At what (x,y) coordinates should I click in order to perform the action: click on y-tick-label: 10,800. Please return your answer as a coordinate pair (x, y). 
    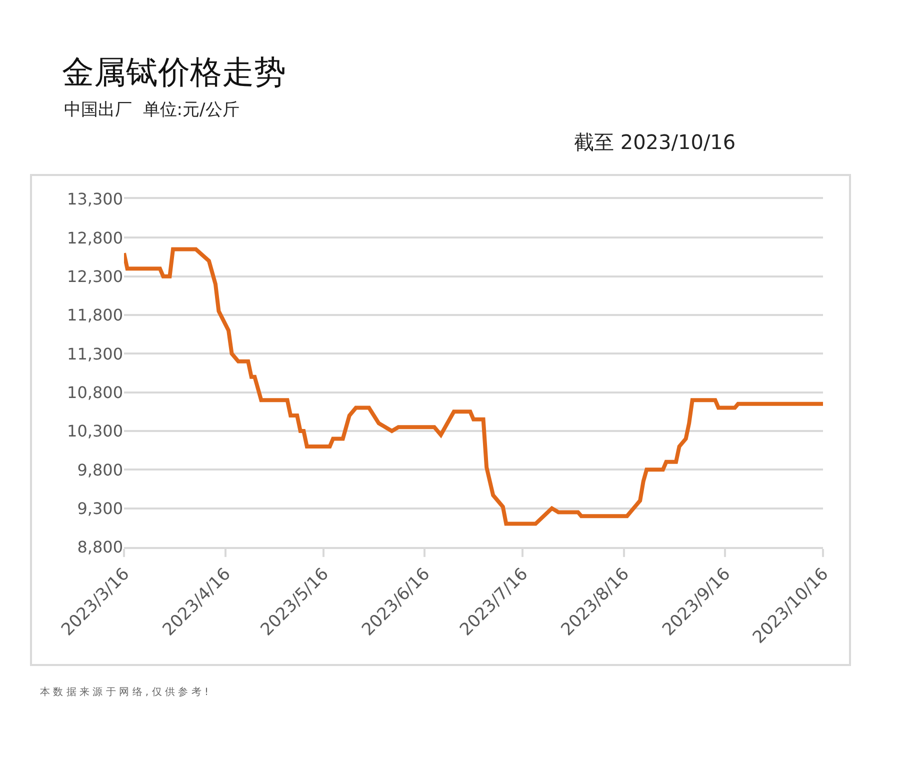
    Looking at the image, I should click on (95, 392).